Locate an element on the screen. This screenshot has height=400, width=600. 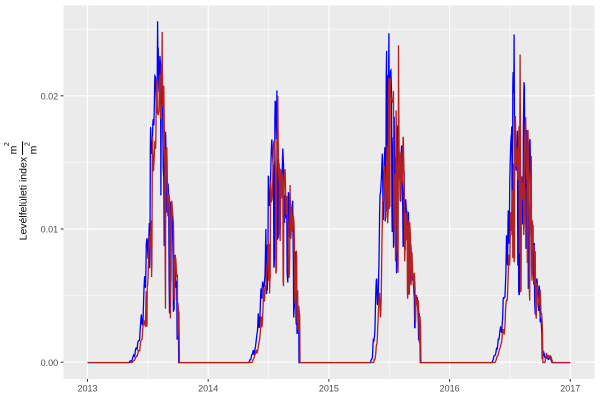
svg-text: 2016 is located at coordinates (450, 389).